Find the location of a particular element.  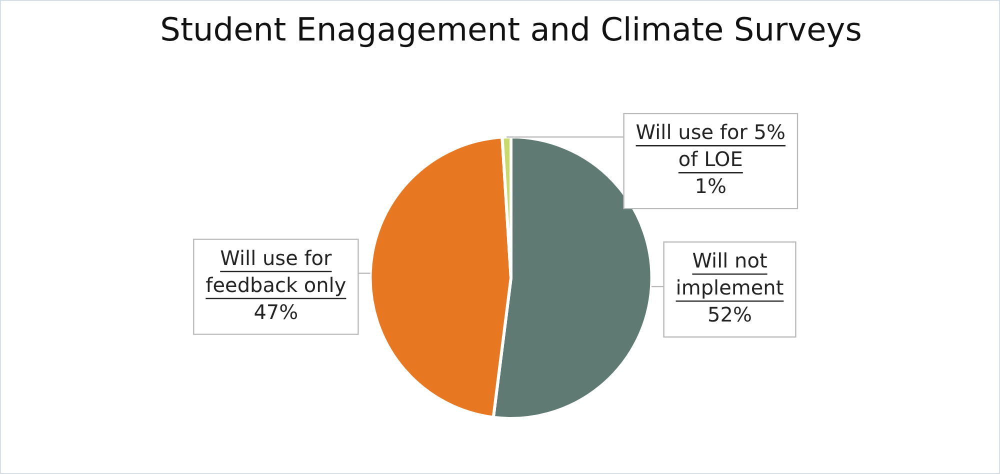

data-label: 52% is located at coordinates (730, 314).